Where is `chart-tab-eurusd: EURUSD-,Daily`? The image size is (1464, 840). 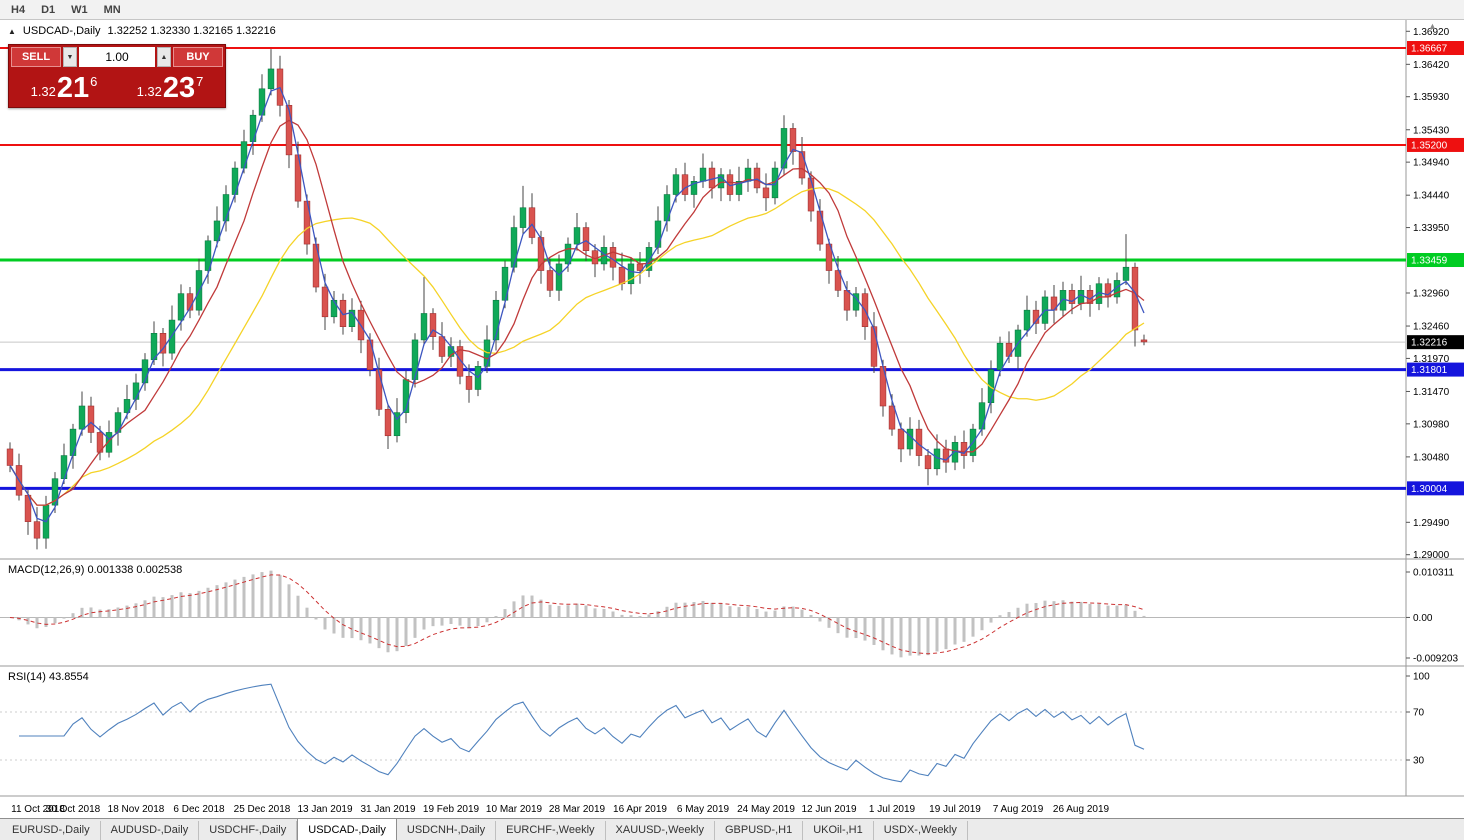
chart-tab-eurusd: EURUSD-,Daily is located at coordinates (51, 830).